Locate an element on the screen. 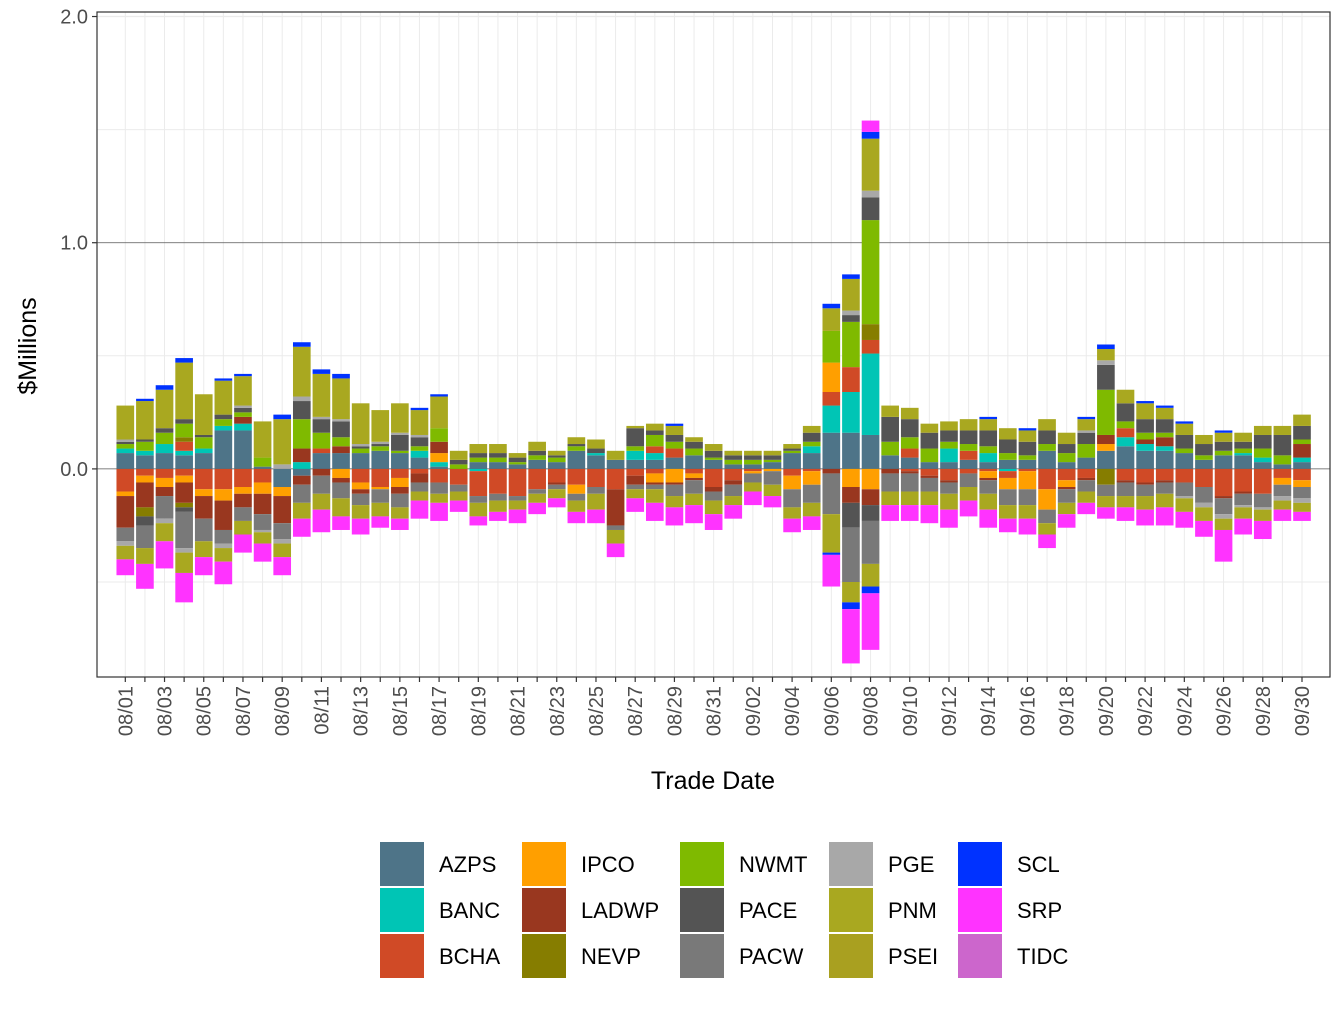 The height and width of the screenshot is (1013, 1344). bar-segment-pacw-08-28-neg is located at coordinates (654, 487).